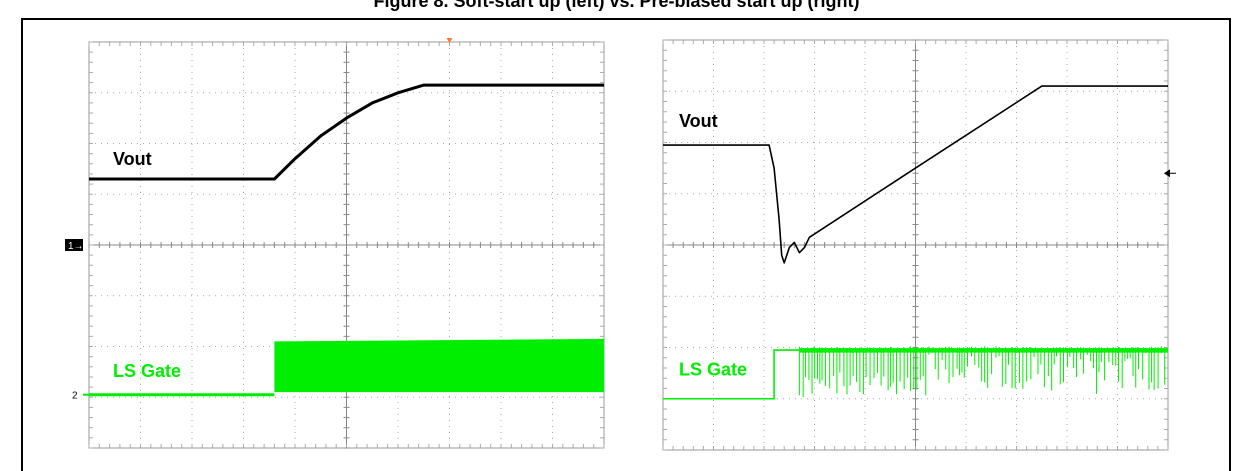  What do you see at coordinates (449, 40) in the screenshot?
I see `trigger-marker-icon` at bounding box center [449, 40].